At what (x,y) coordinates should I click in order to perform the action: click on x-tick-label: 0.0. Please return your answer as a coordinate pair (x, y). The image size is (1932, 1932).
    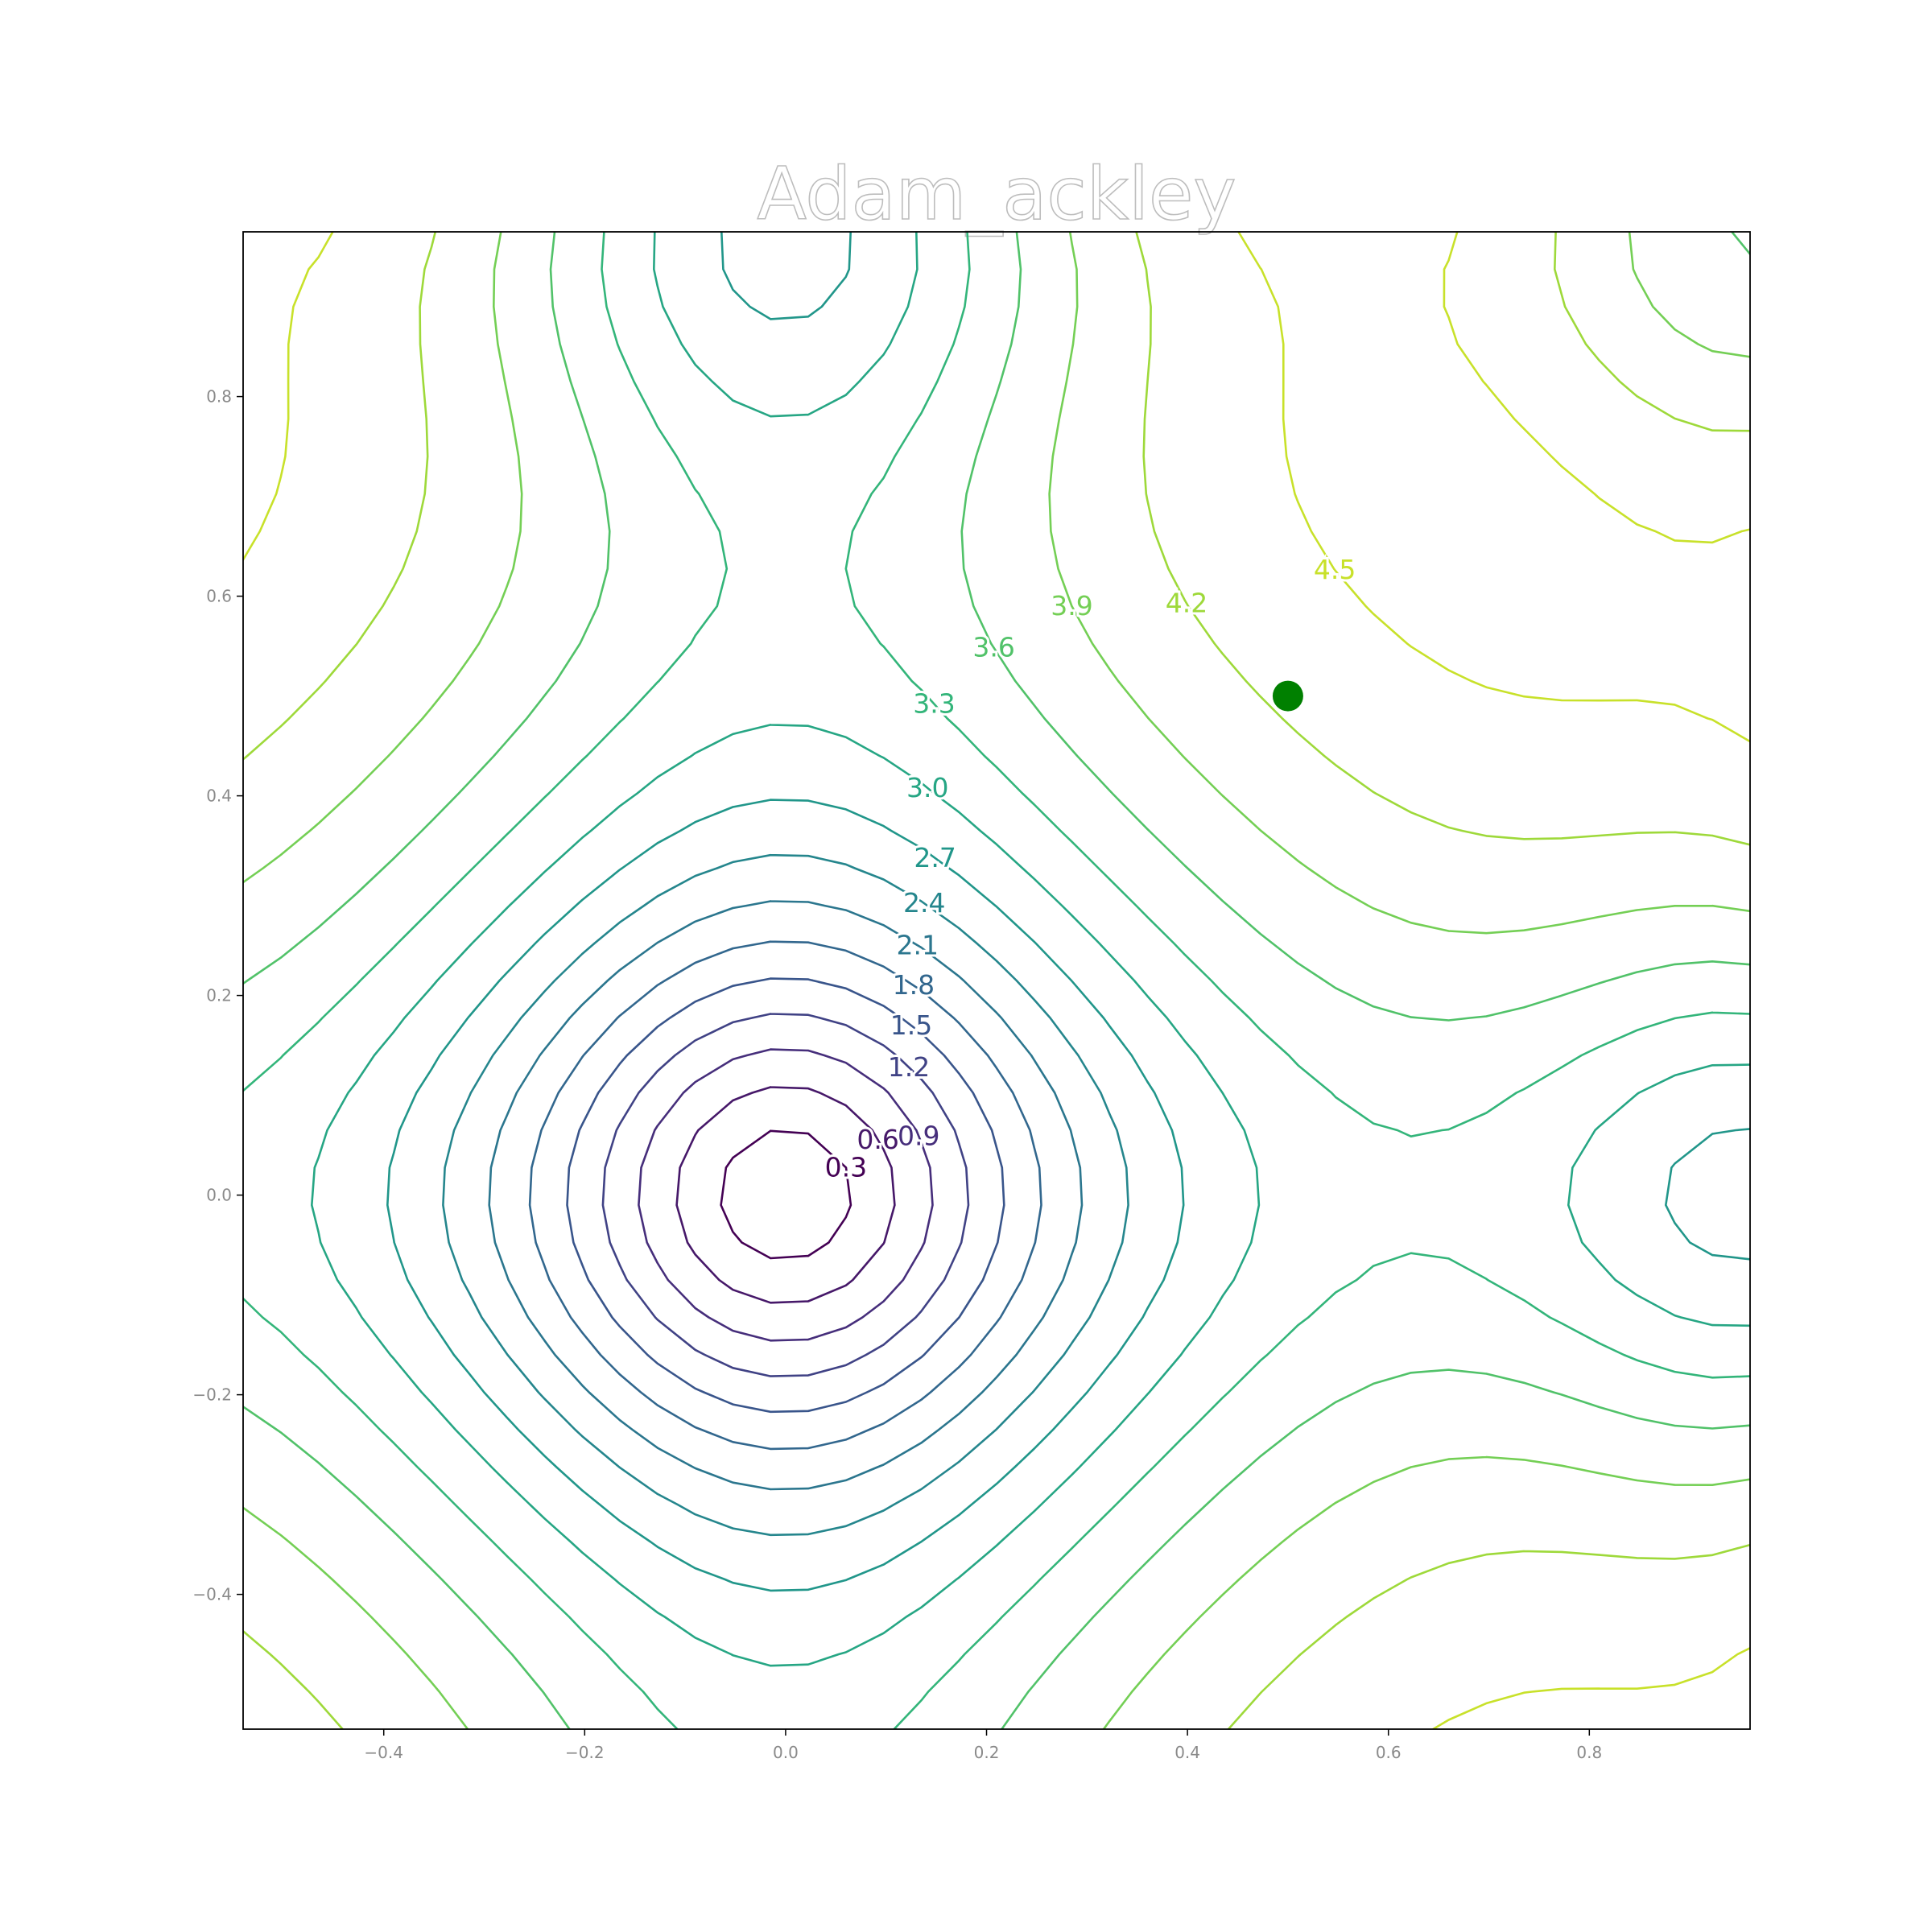
    Looking at the image, I should click on (786, 1752).